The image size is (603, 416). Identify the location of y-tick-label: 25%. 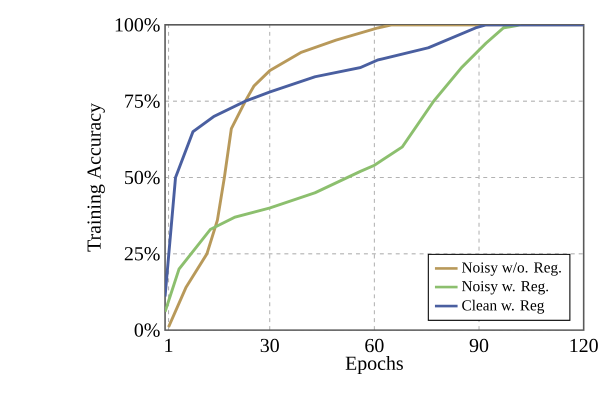
(142, 254).